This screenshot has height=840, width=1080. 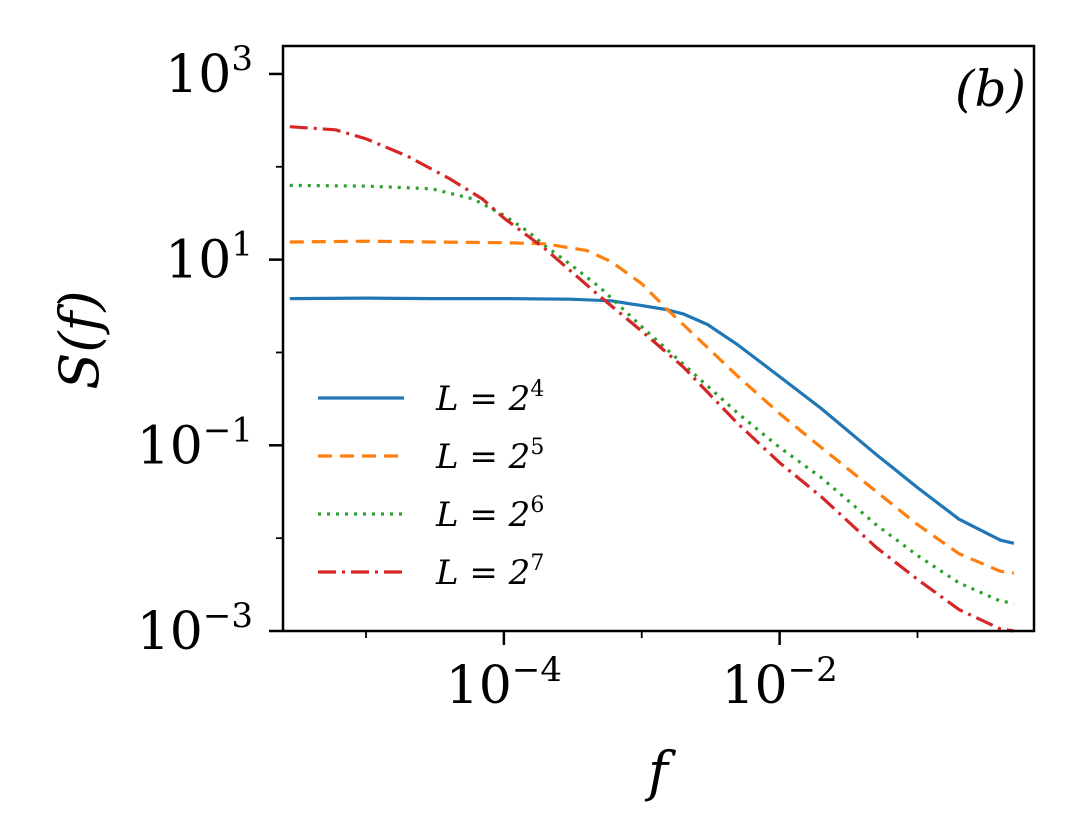 What do you see at coordinates (209, 72) in the screenshot?
I see `y-tick-label-4: 10³` at bounding box center [209, 72].